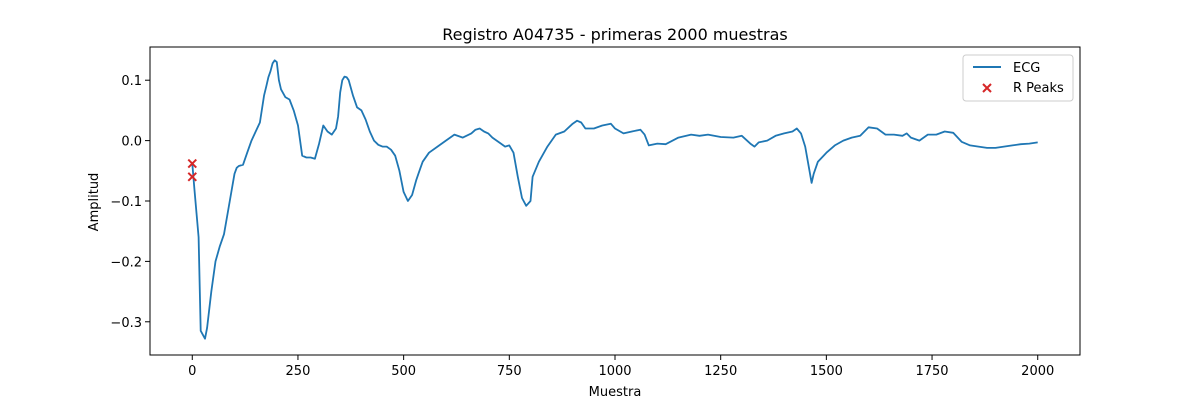  I want to click on y-tick-label: −0.3, so click(126, 323).